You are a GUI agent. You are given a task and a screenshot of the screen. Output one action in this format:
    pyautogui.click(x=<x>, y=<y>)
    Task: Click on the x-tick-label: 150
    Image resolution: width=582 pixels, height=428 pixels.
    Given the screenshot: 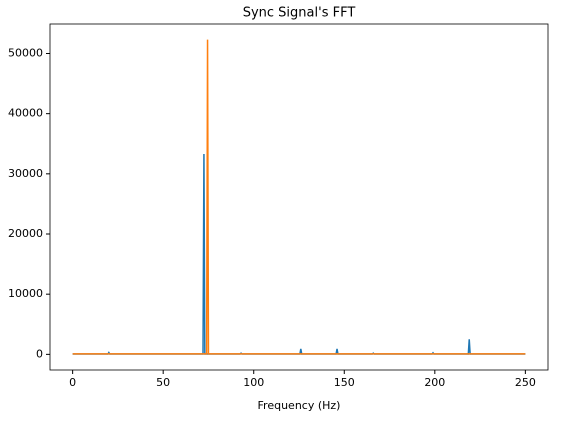 What is the action you would take?
    pyautogui.click(x=344, y=382)
    